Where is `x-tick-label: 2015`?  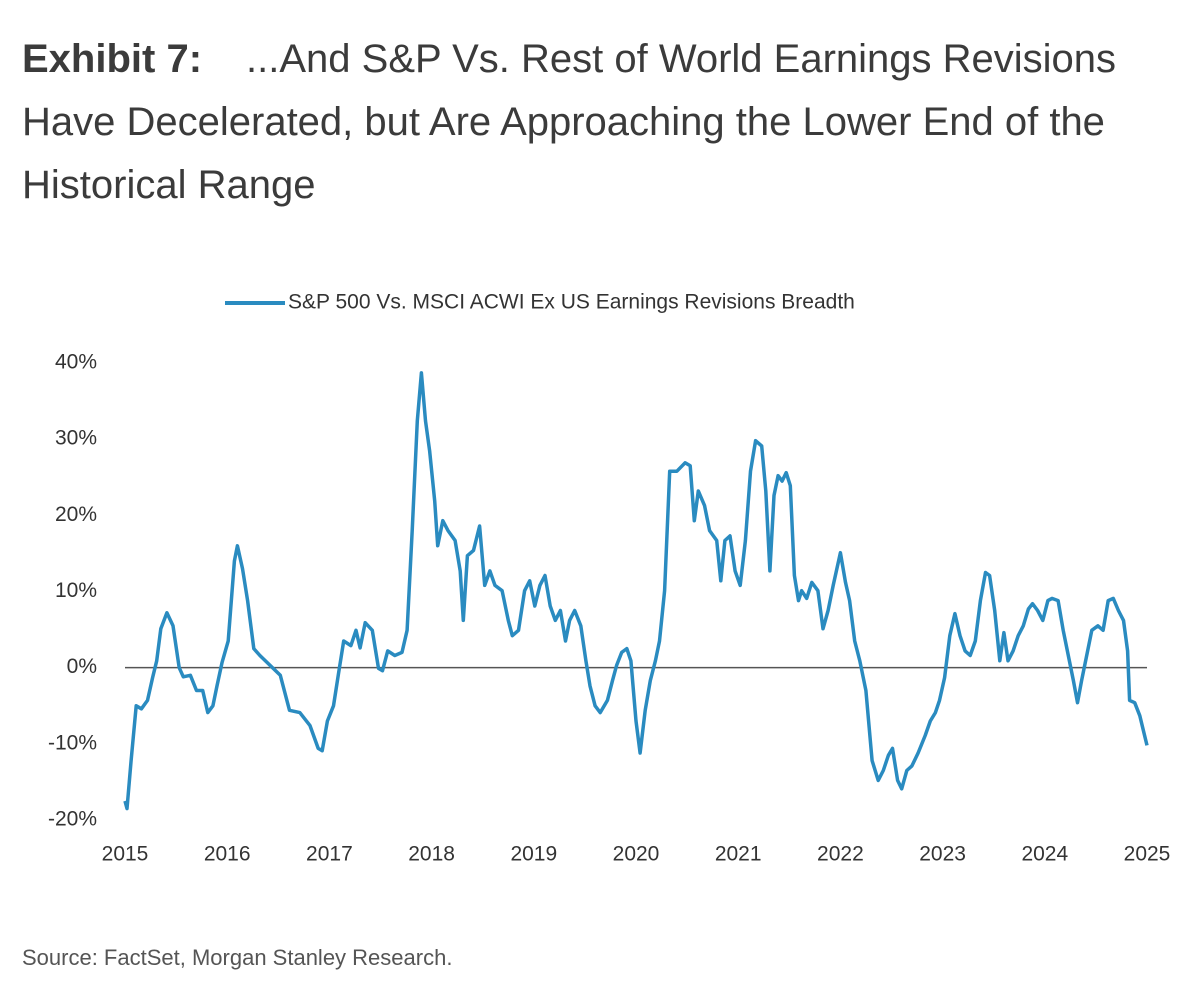 x-tick-label: 2015 is located at coordinates (125, 854).